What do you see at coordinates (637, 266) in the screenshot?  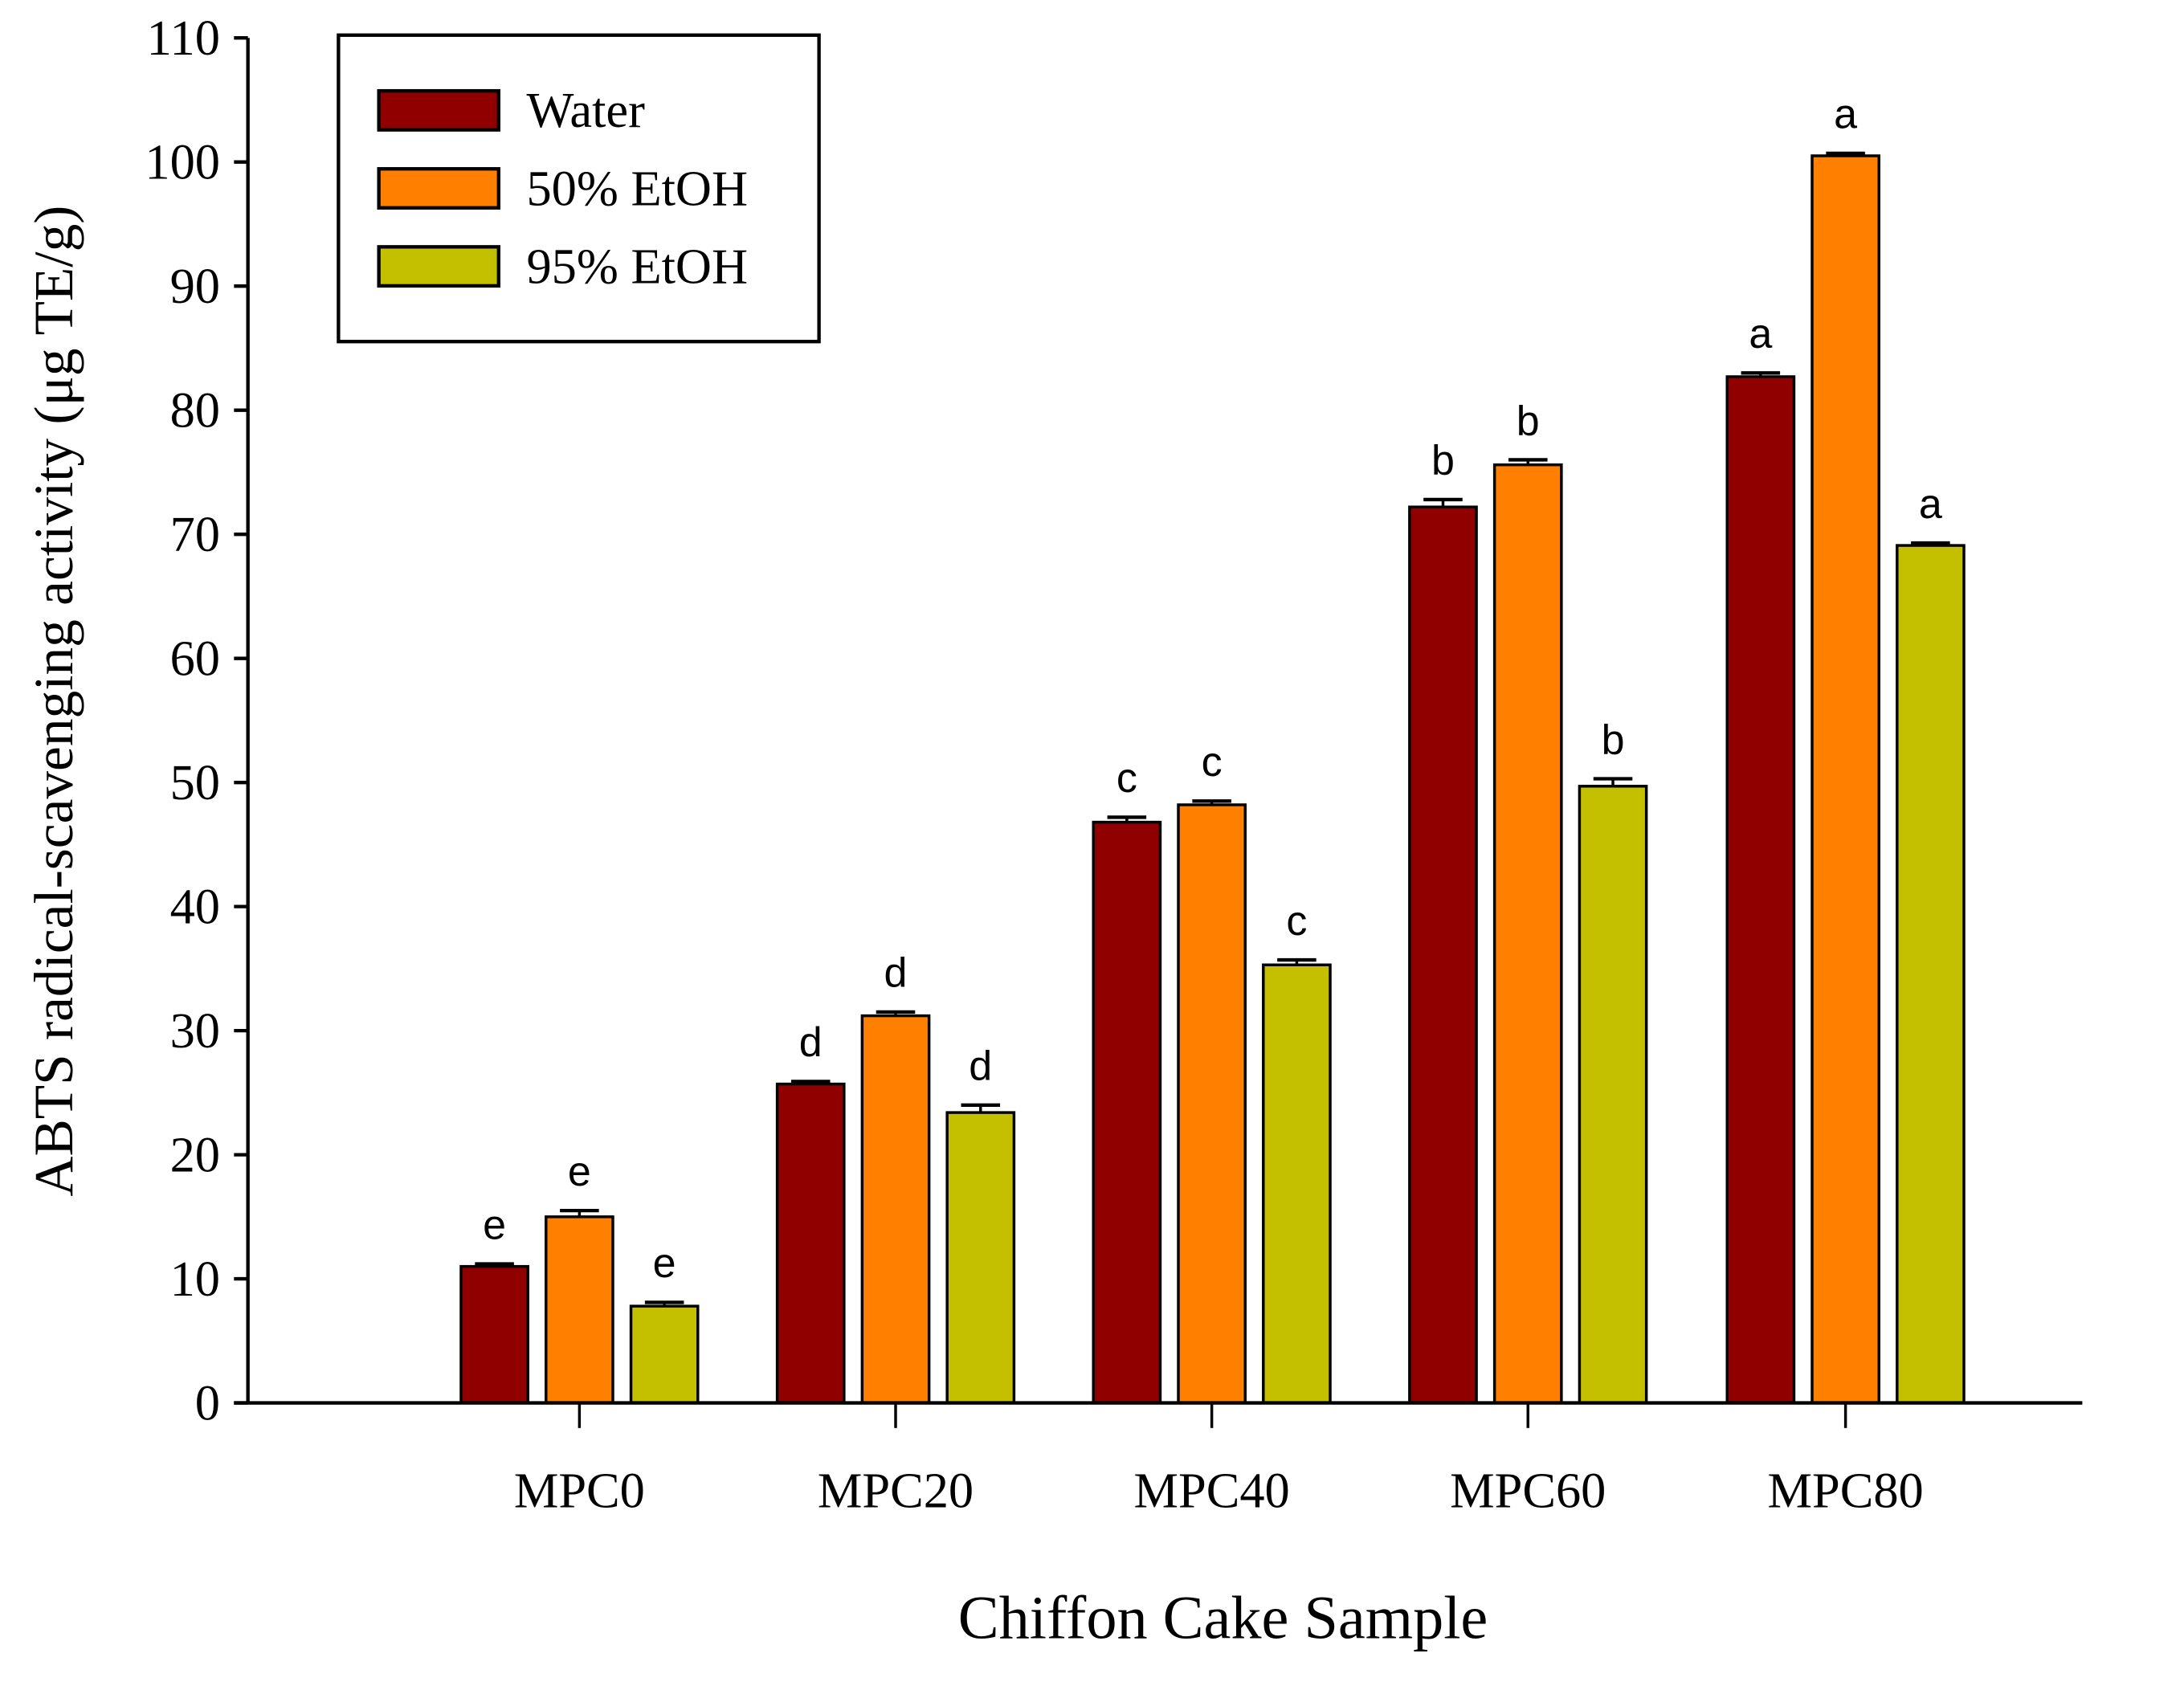 I see `legend-label: 95% EtOH` at bounding box center [637, 266].